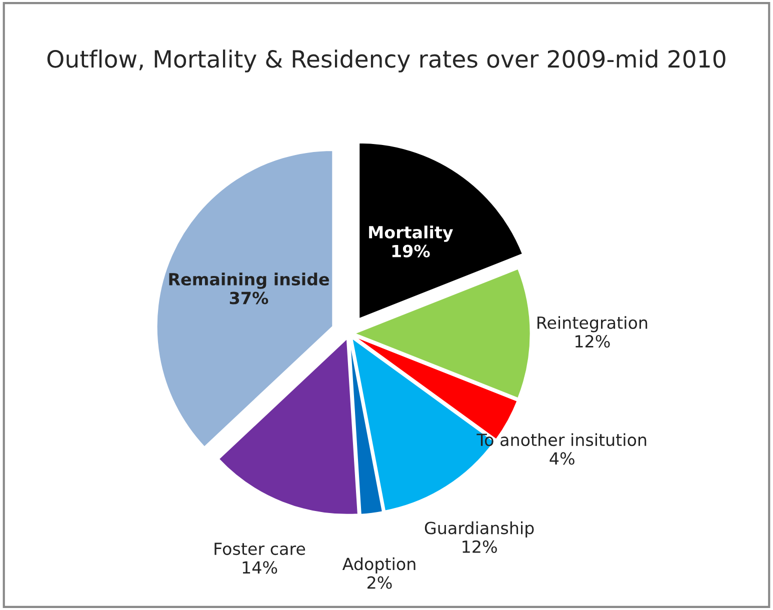 This screenshot has height=610, width=773. I want to click on data-label: 37%, so click(249, 298).